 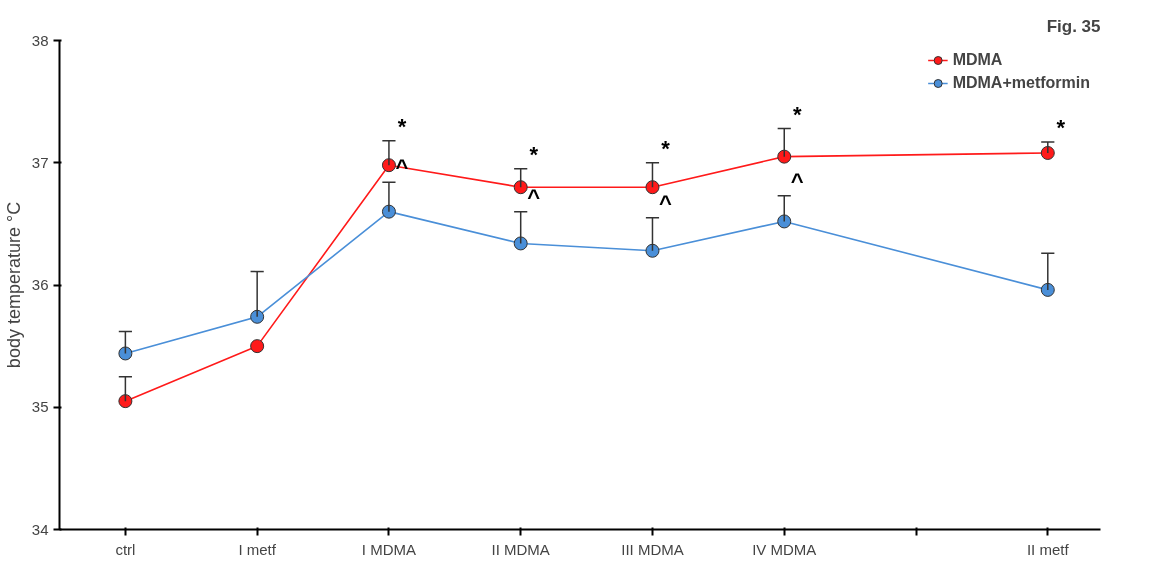 What do you see at coordinates (40, 162) in the screenshot?
I see `y-tick-label: 37` at bounding box center [40, 162].